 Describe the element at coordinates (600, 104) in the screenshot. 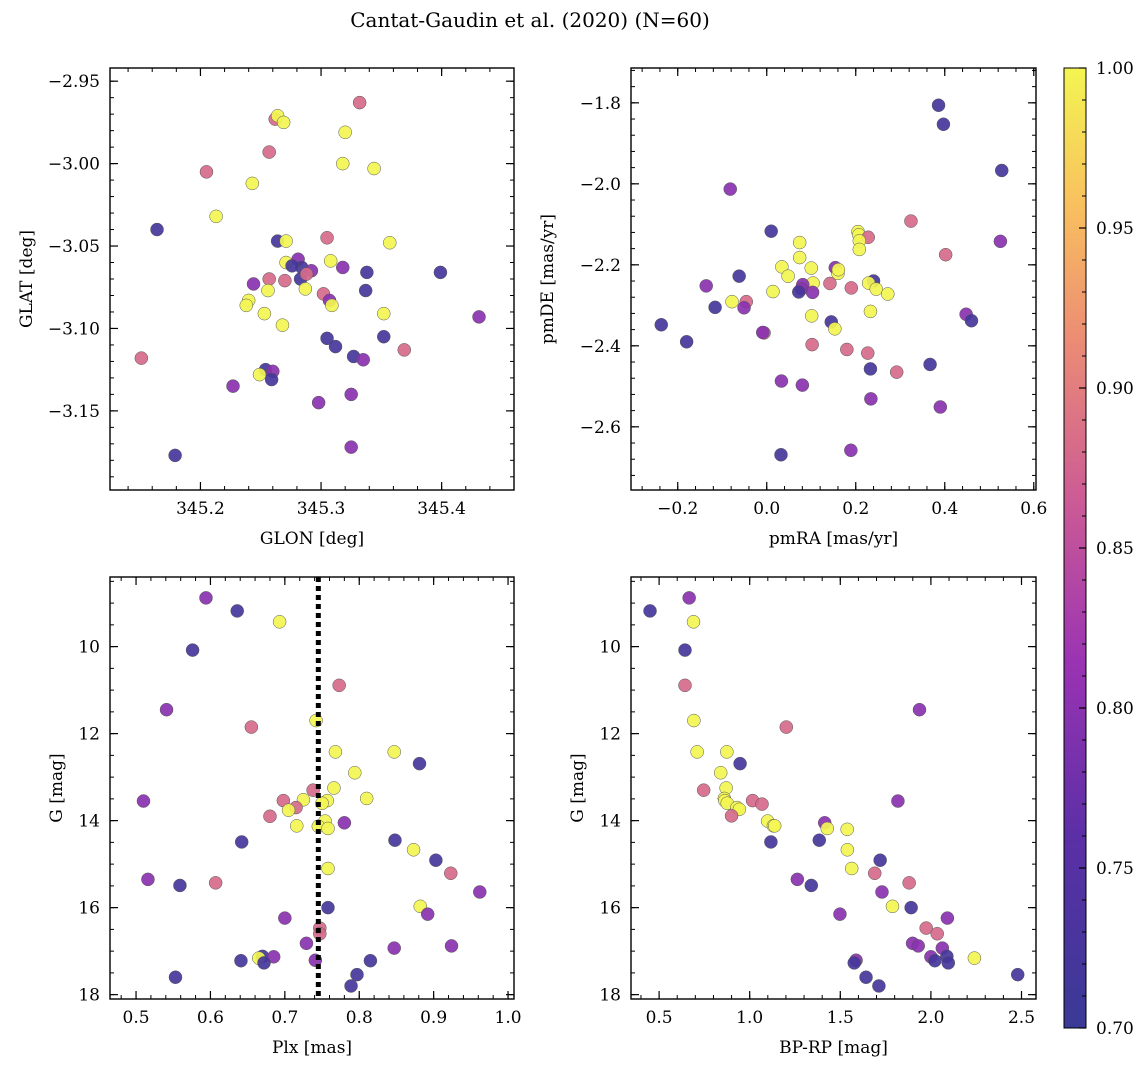

I see `y-tick-label: −1.8` at that location.